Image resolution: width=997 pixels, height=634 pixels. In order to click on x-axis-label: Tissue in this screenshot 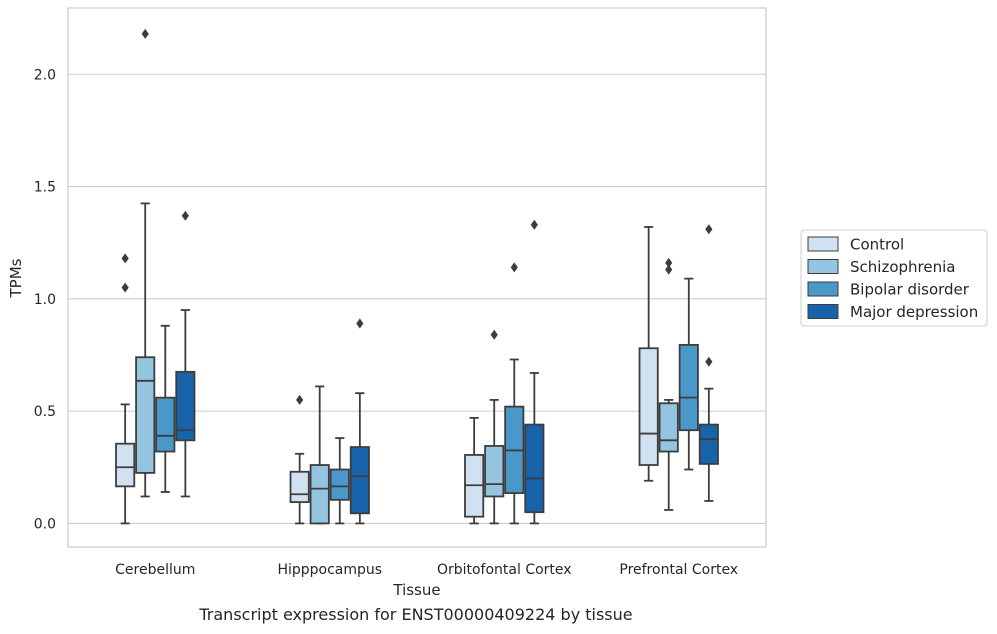, I will do `click(416, 590)`.